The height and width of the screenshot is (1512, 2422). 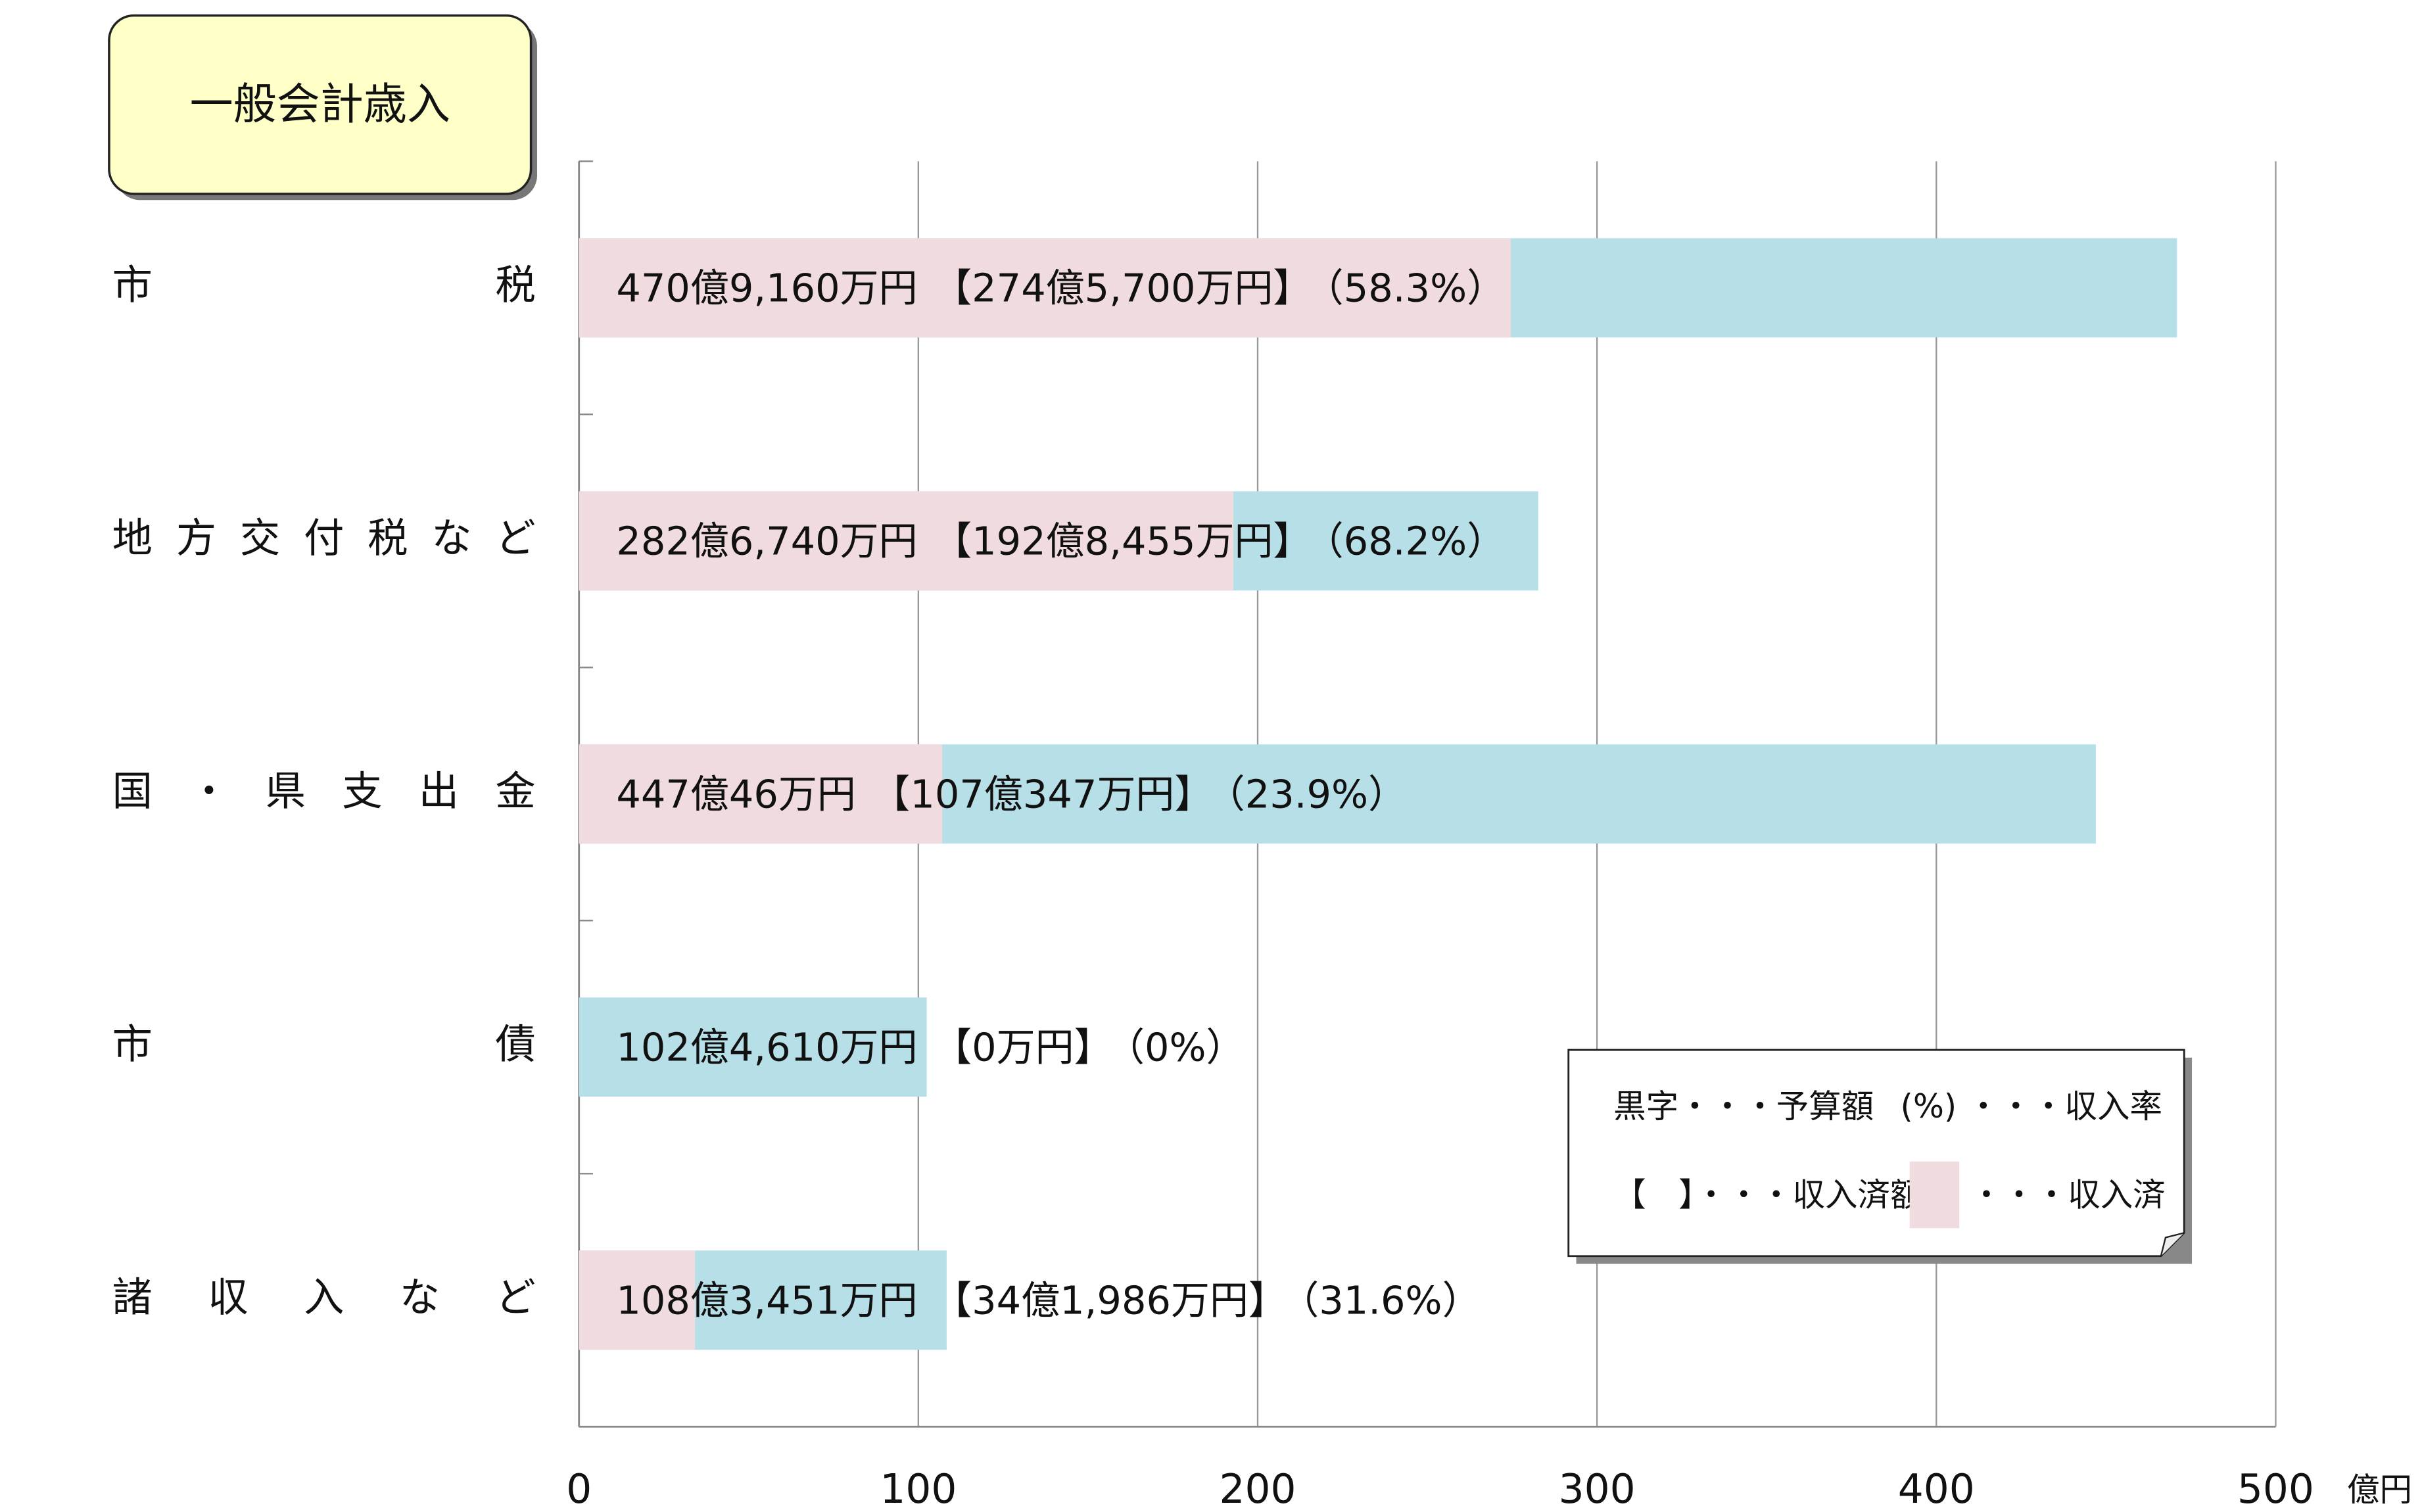 I want to click on x-tick-label: 0, so click(x=579, y=1489).